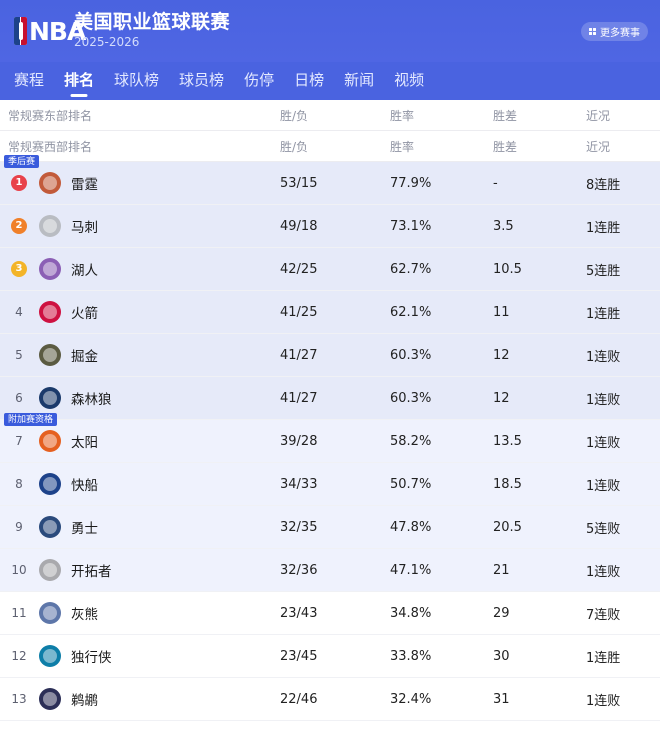  Describe the element at coordinates (299, 226) in the screenshot. I see `cell-win-loss: 49/18` at that location.